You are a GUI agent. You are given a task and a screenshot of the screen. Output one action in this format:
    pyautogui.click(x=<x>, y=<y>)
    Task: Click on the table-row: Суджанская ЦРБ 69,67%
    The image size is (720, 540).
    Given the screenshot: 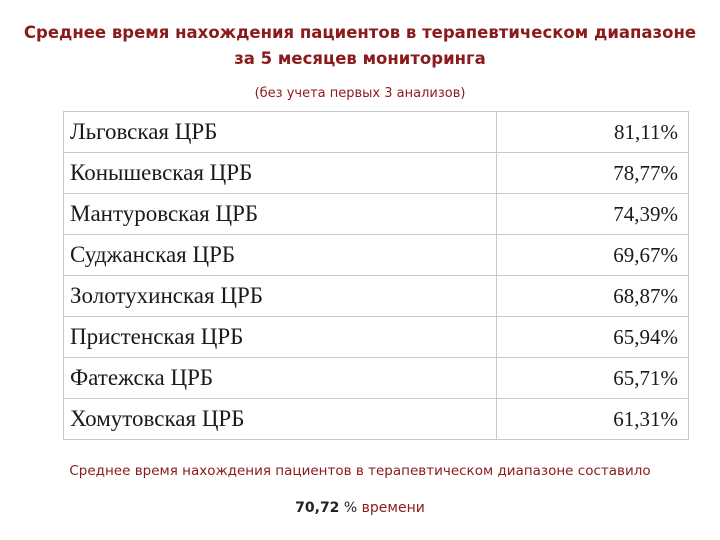 What is the action you would take?
    pyautogui.click(x=376, y=255)
    